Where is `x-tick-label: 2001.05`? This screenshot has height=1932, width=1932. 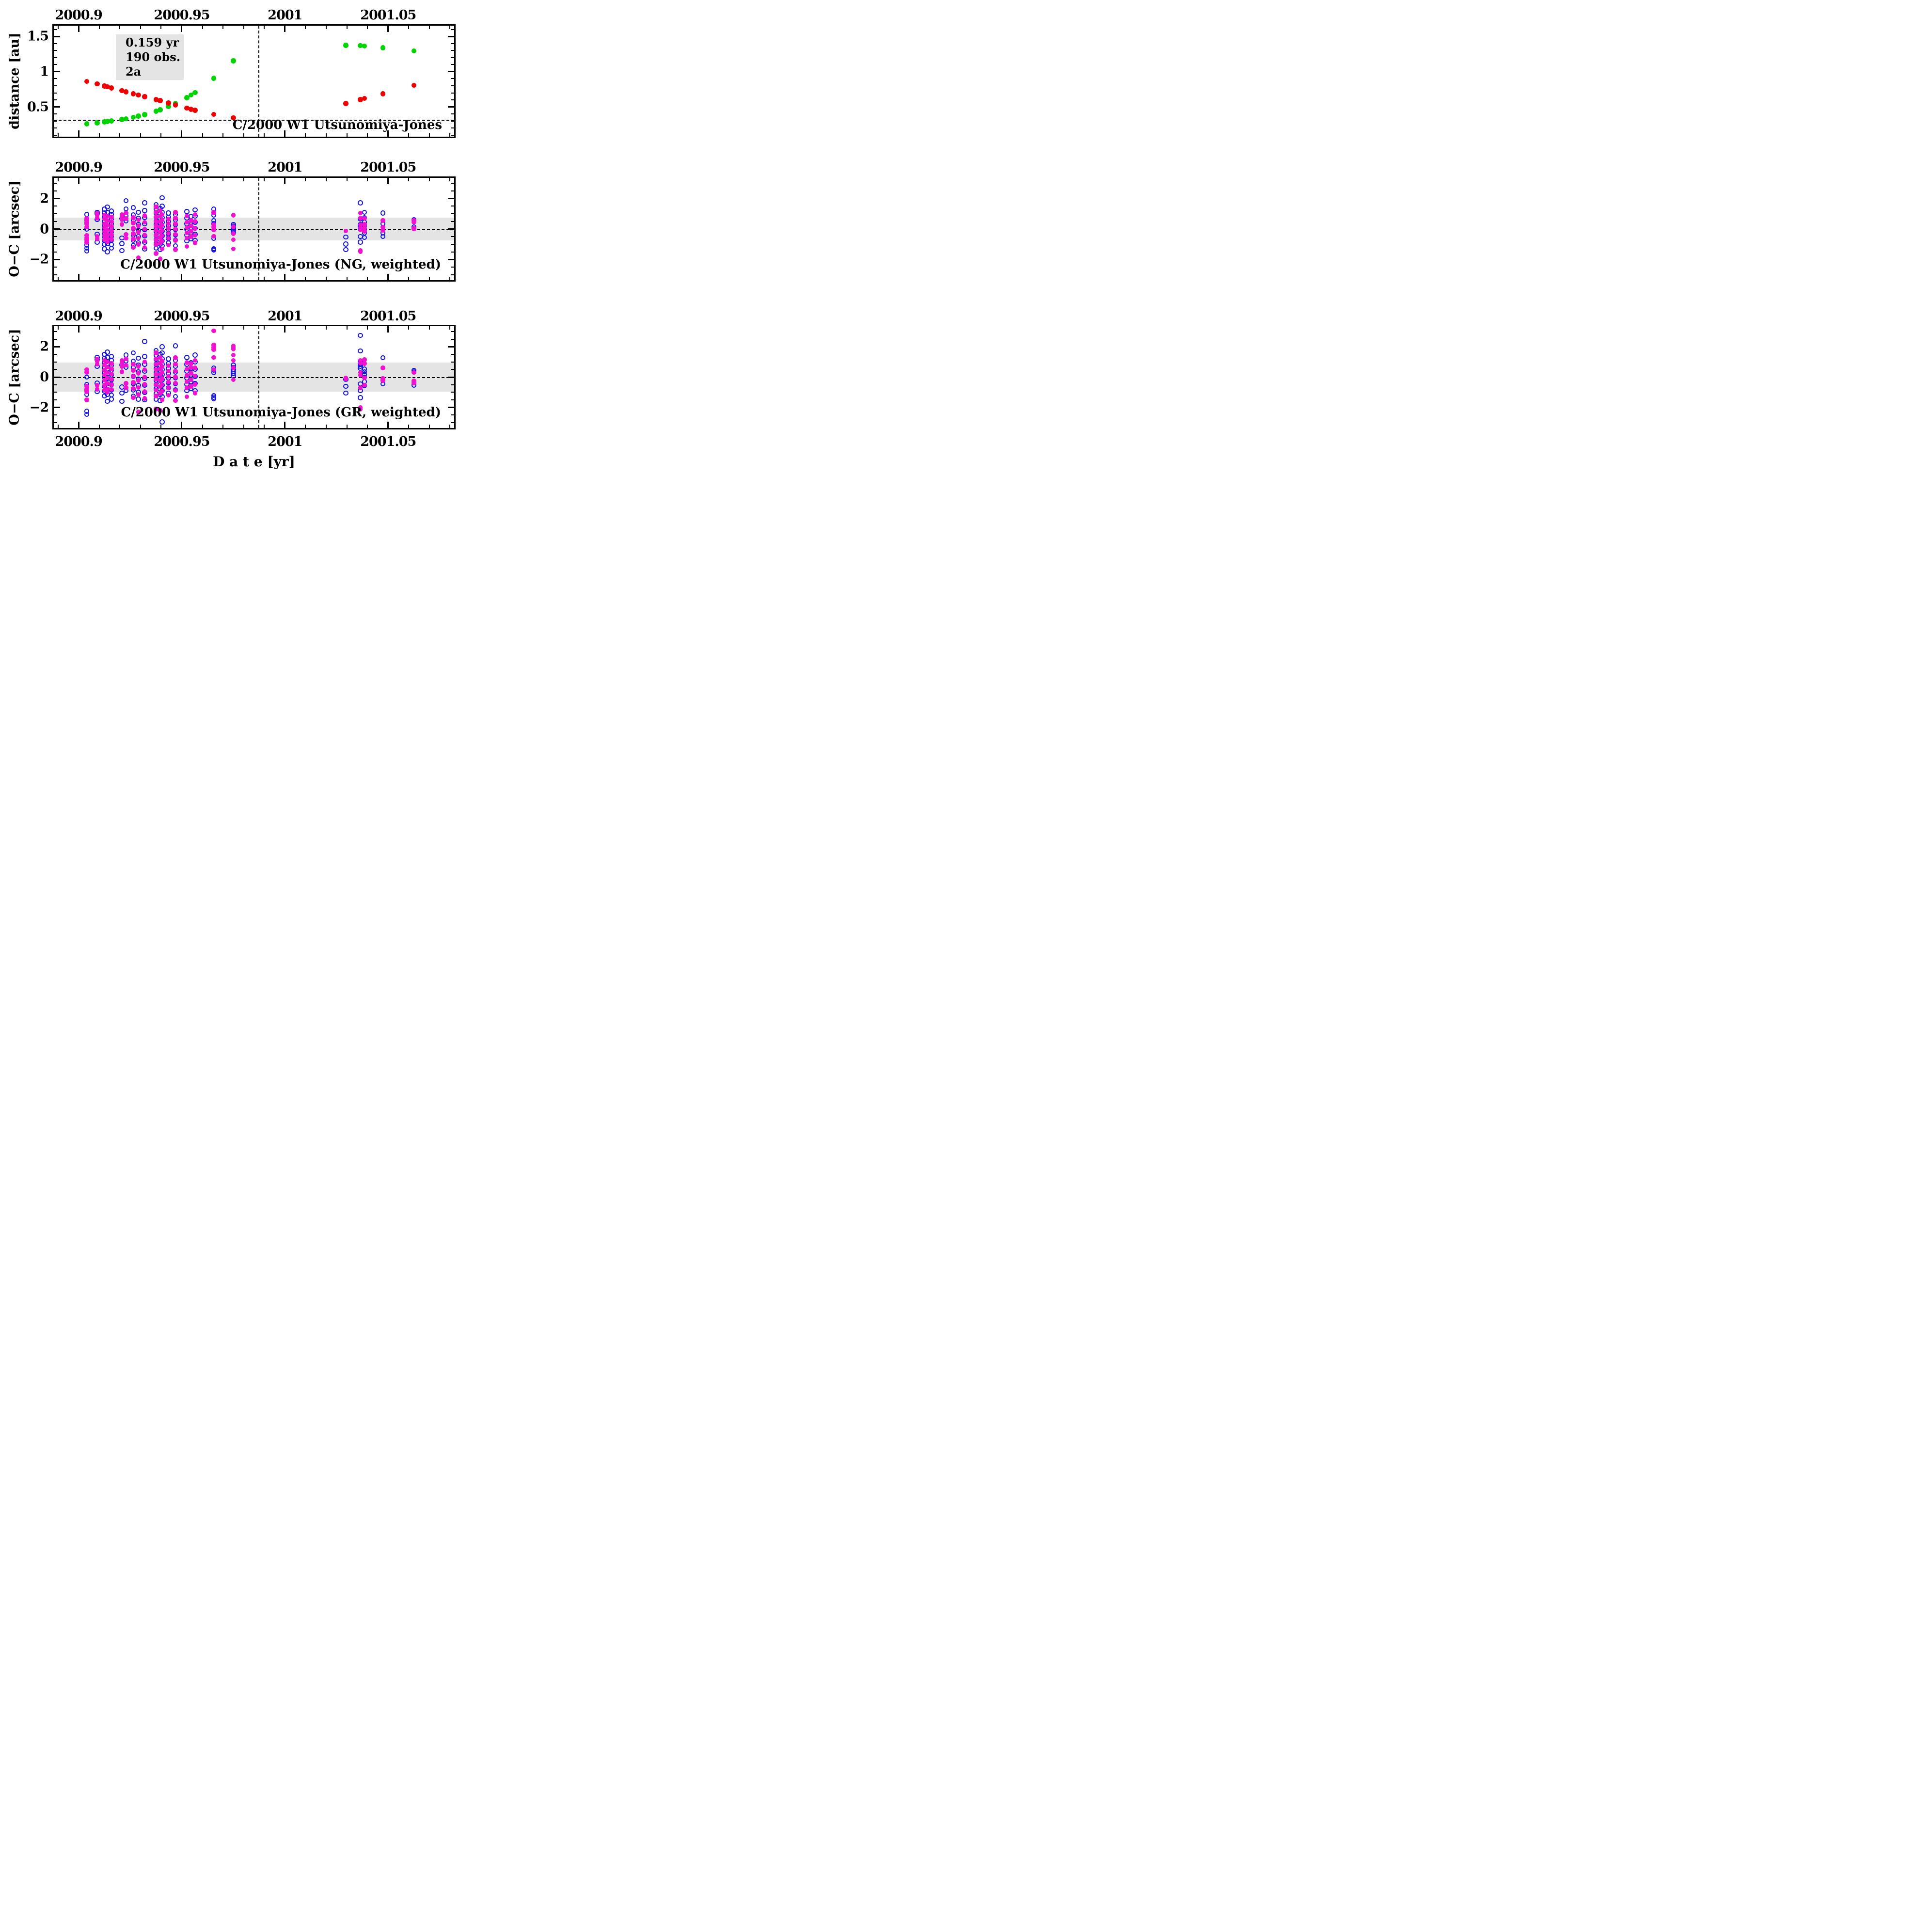
x-tick-label: 2001.05 is located at coordinates (388, 15).